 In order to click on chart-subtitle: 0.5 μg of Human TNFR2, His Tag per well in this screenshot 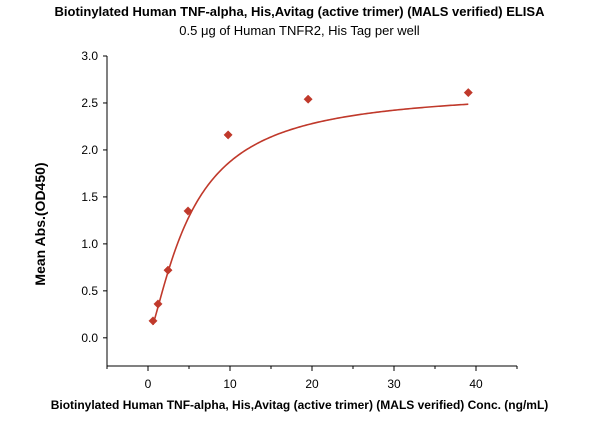, I will do `click(299, 30)`.